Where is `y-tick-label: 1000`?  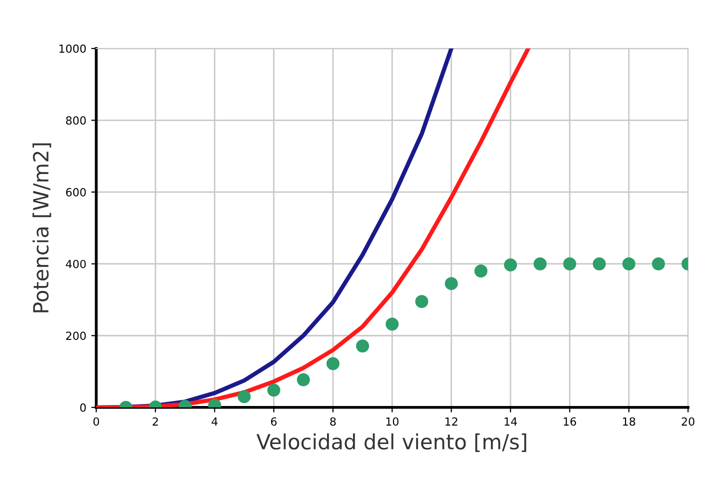
y-tick-label: 1000 is located at coordinates (72, 48).